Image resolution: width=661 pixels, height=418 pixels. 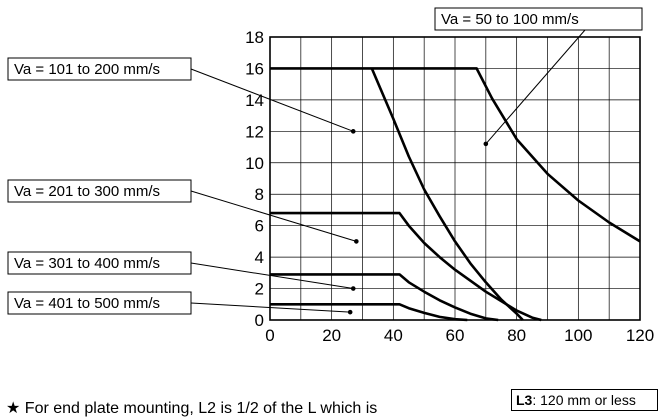 I want to click on y-tick-label: 6, so click(x=259, y=226).